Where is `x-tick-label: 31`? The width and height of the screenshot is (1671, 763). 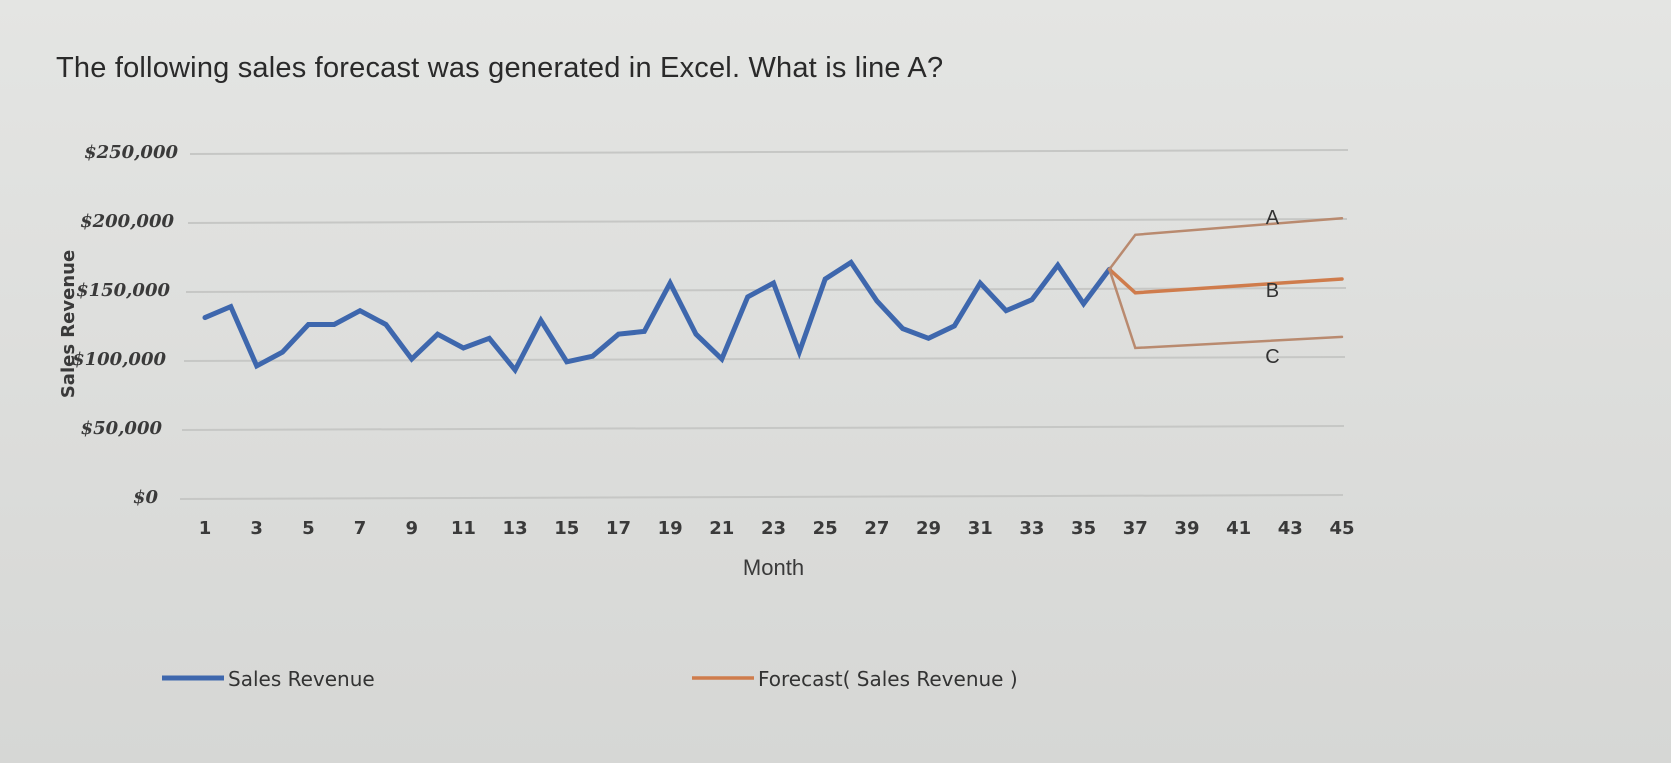 x-tick-label: 31 is located at coordinates (980, 528).